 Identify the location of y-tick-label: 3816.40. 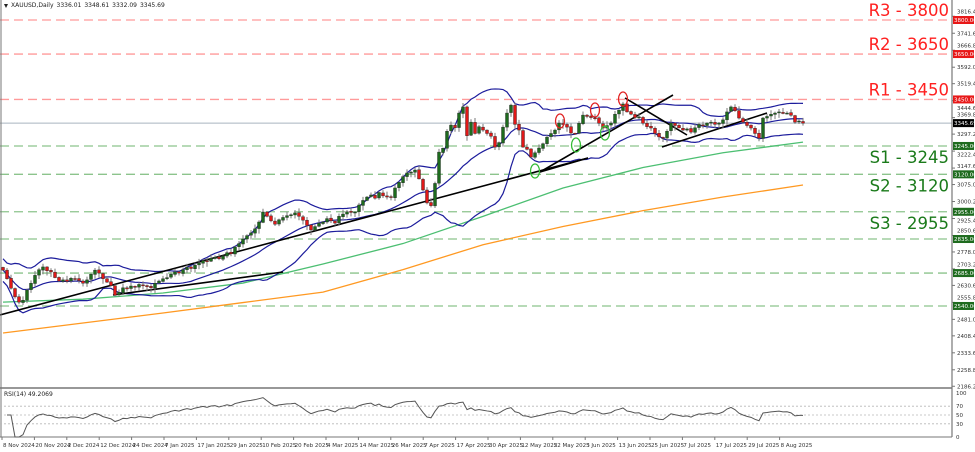
(966, 13).